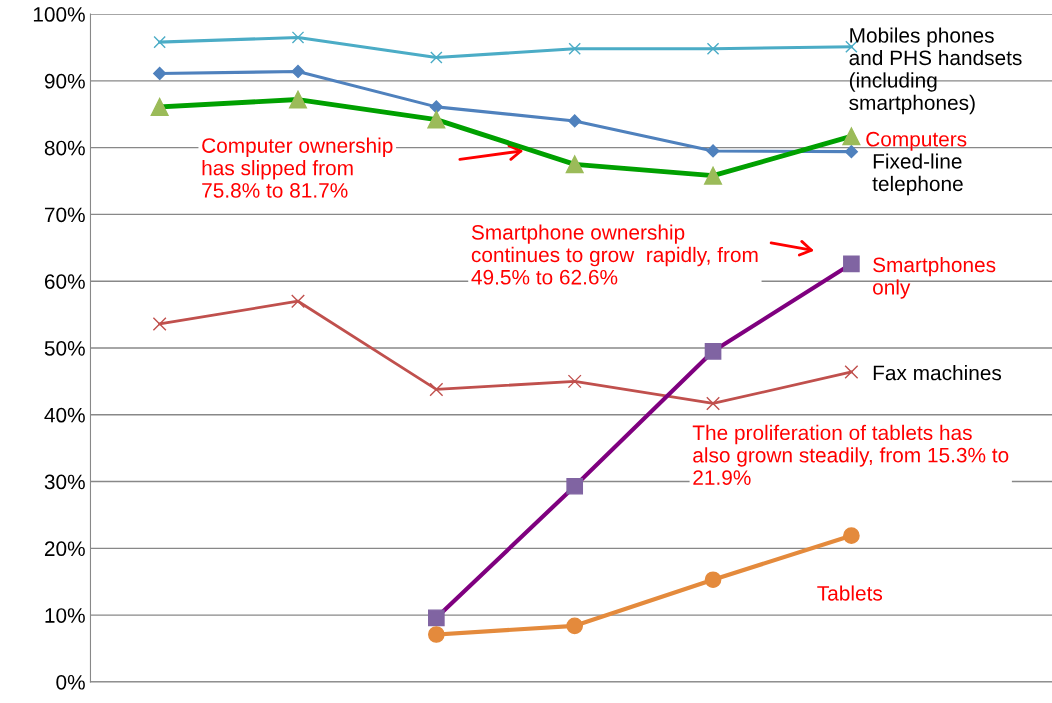 The height and width of the screenshot is (703, 1052). Describe the element at coordinates (59, 14) in the screenshot. I see `y-tick-label: 100%` at that location.